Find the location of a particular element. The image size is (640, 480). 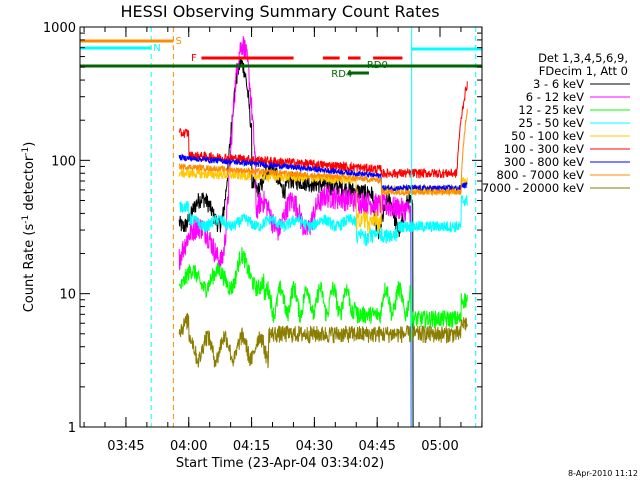

y-axis-title-sup2: -1 is located at coordinates (26, 151).